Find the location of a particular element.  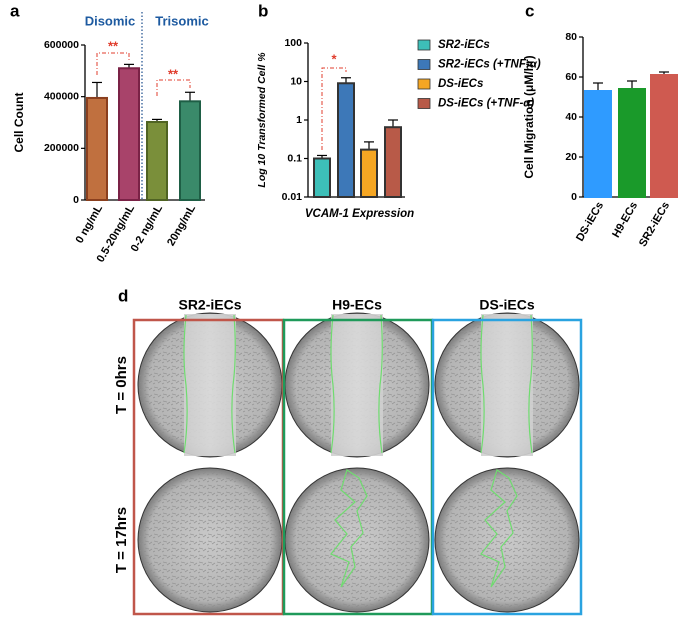

row-label: T = 0hrs is located at coordinates (121, 385).